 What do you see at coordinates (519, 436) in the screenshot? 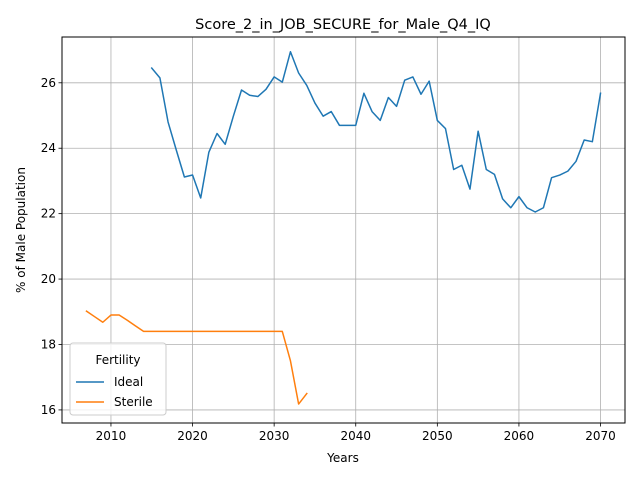
I see `x-tick-label: 2060` at bounding box center [519, 436].